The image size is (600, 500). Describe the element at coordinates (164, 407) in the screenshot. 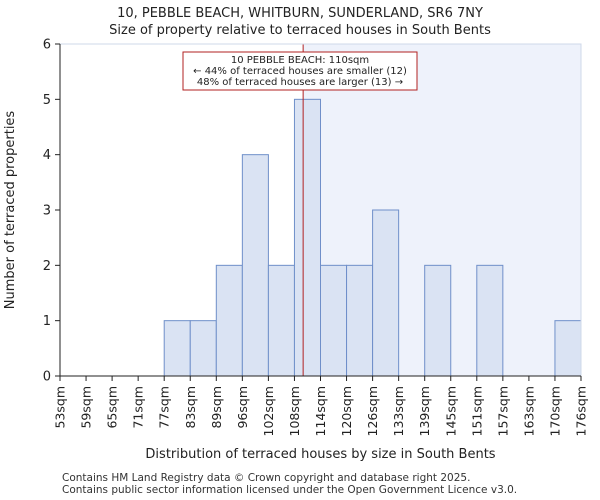

I see `x-tick-label: 77sqm` at that location.